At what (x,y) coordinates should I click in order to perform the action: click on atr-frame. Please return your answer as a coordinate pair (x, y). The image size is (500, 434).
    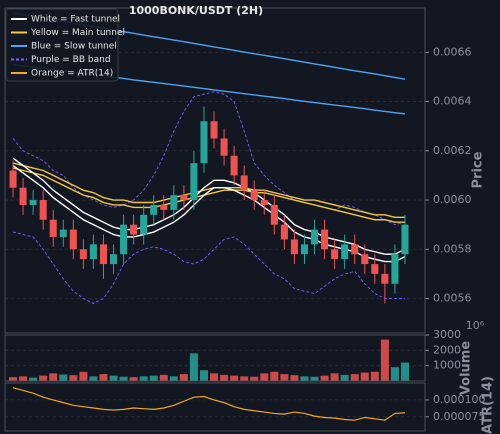
    Looking at the image, I should click on (215, 407).